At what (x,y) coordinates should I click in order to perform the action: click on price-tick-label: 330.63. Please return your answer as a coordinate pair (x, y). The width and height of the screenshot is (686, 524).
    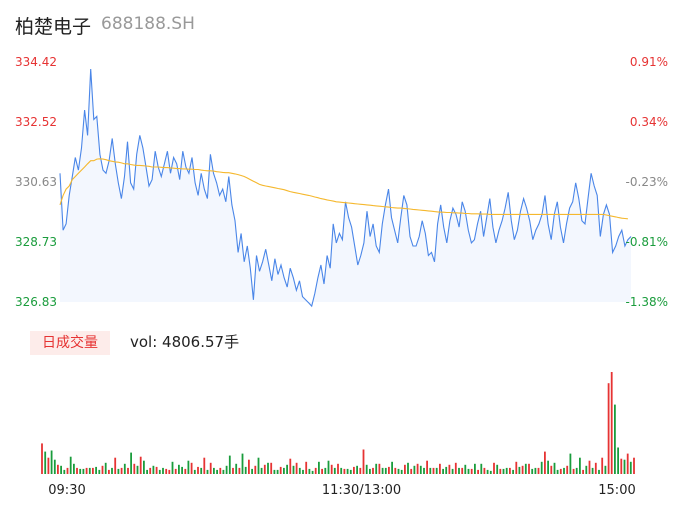
    Looking at the image, I should click on (36, 182).